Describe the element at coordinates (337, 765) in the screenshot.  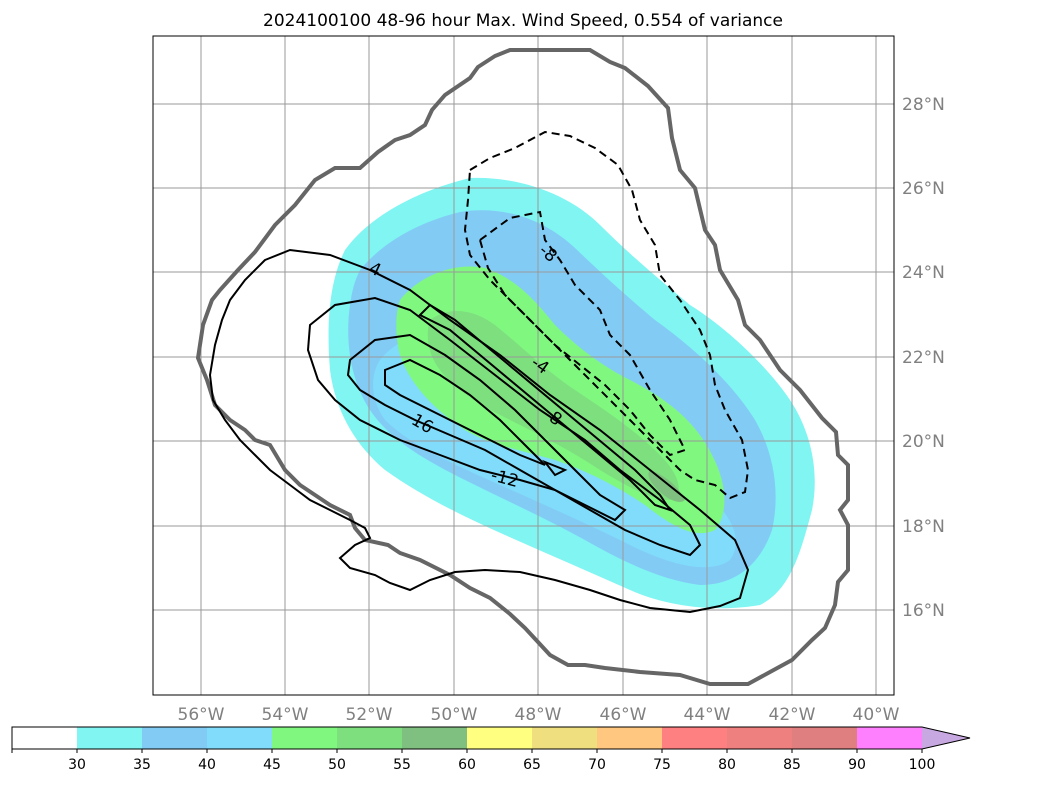
I see `colorbar-label: 50` at that location.